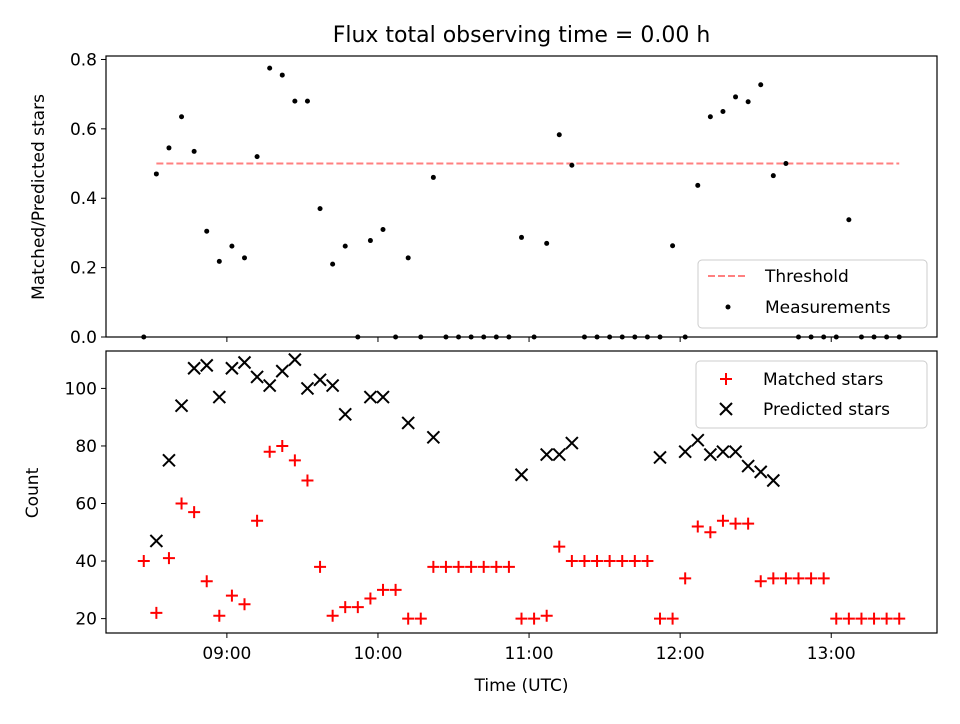 The height and width of the screenshot is (724, 960). Describe the element at coordinates (726, 379) in the screenshot. I see `legend-matched-swatch` at that location.